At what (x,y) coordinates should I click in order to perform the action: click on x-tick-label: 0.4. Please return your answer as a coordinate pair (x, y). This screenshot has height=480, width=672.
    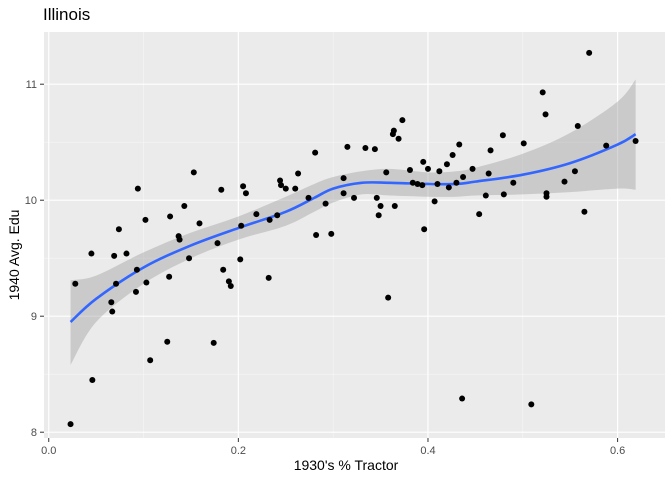
    Looking at the image, I should click on (427, 451).